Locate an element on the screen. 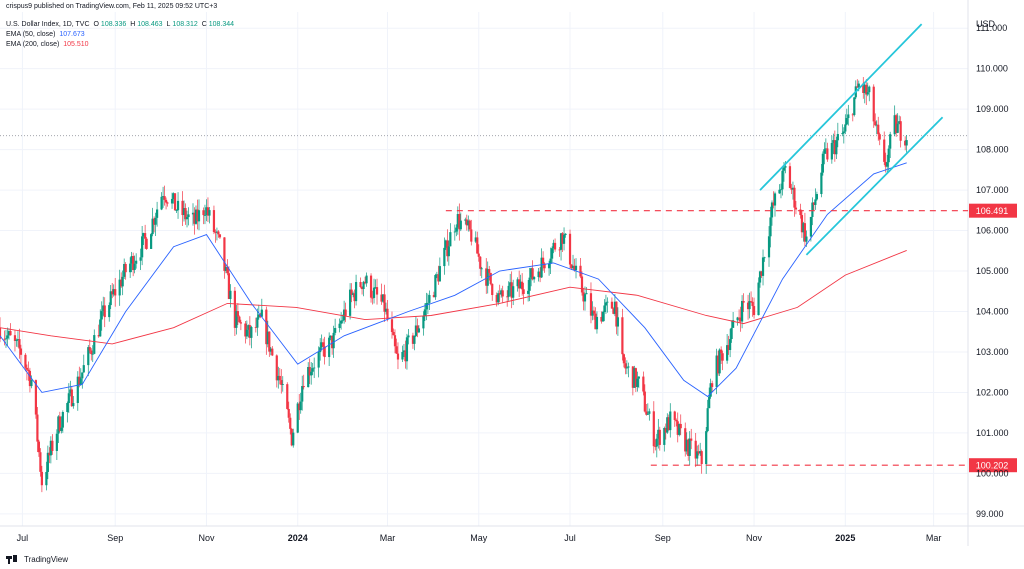 Image resolution: width=1024 pixels, height=569 pixels. time-axis: Jul Sep Nov 2024 Mar May Jul Sep Nov 2025 Mar is located at coordinates (479, 538).